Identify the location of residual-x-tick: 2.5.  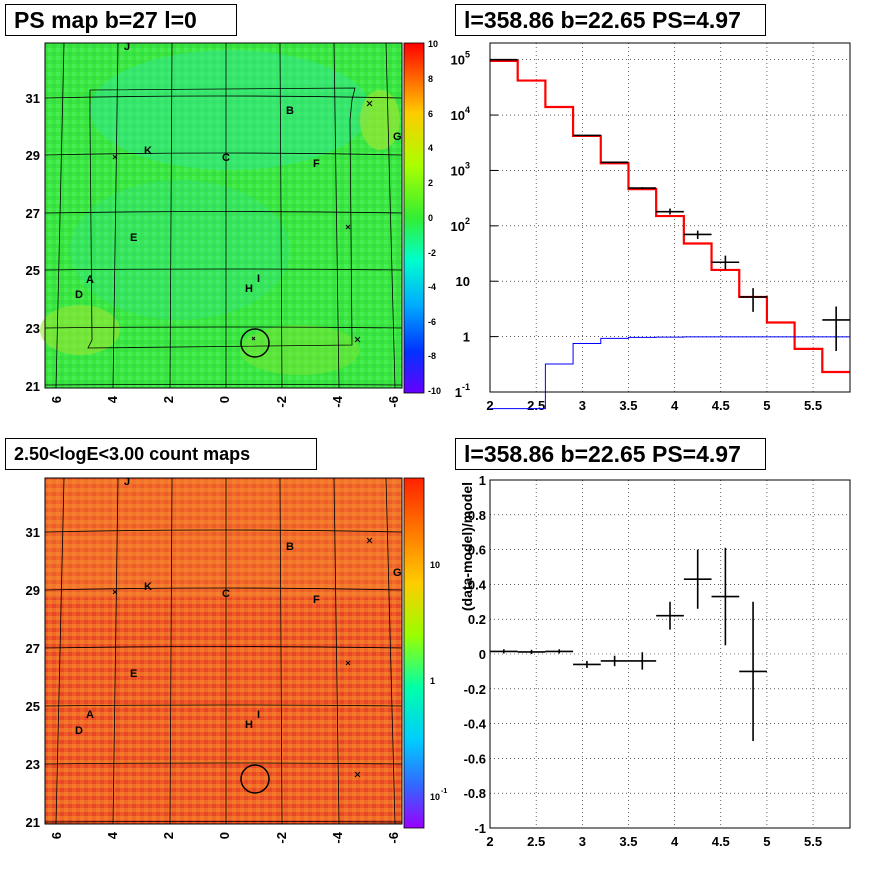
(536, 841).